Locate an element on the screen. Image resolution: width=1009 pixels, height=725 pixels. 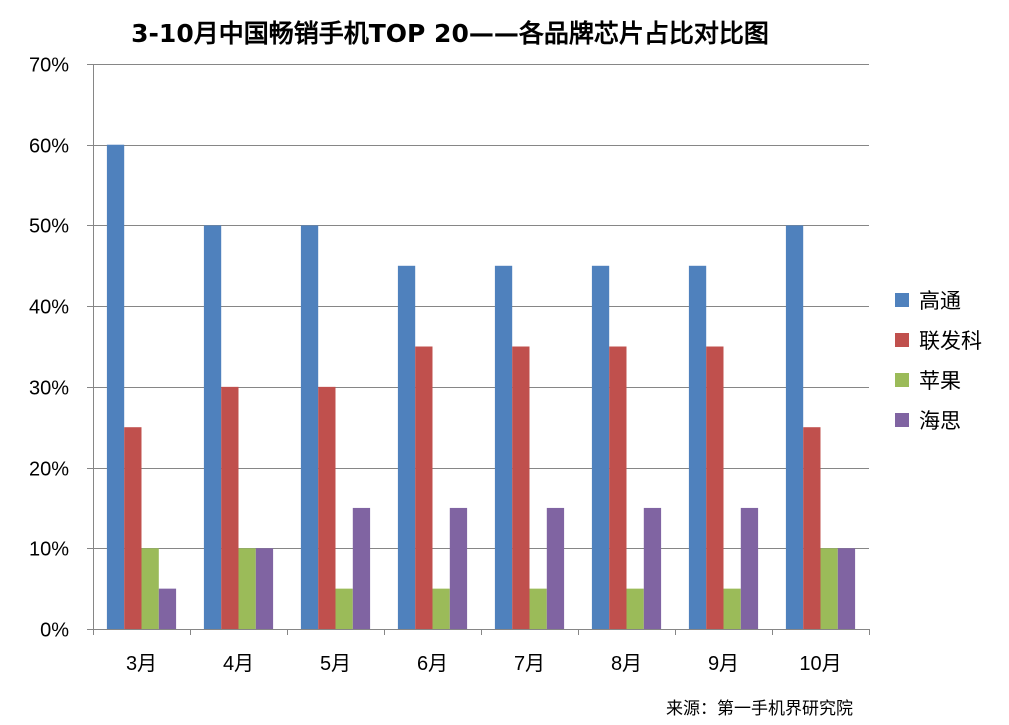
legend-label: 高通 is located at coordinates (940, 301).